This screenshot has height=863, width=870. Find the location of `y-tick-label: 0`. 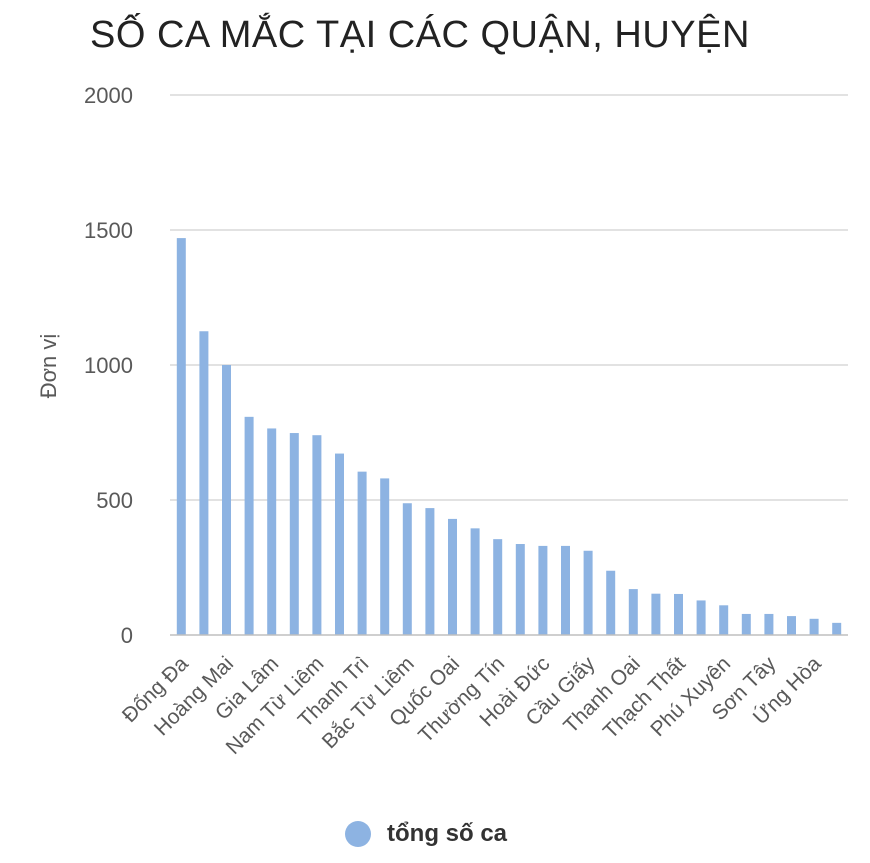

y-tick-label: 0 is located at coordinates (127, 635).